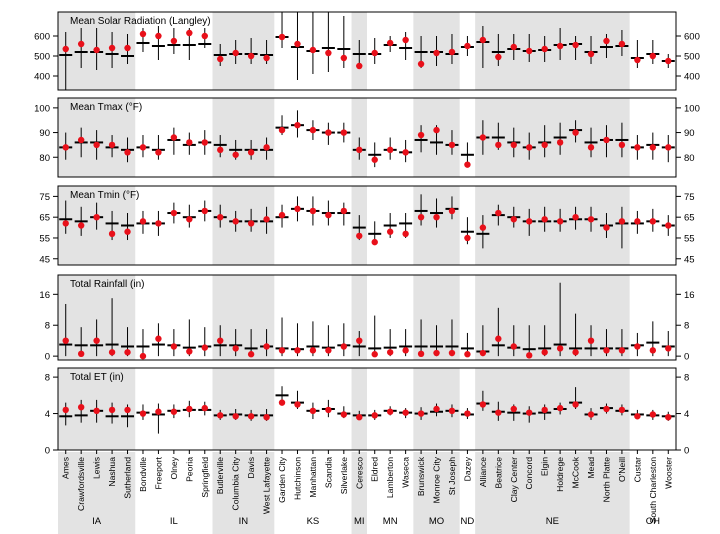 The width and height of the screenshot is (720, 534). What do you see at coordinates (359, 493) in the screenshot?
I see `state-band` at bounding box center [359, 493].